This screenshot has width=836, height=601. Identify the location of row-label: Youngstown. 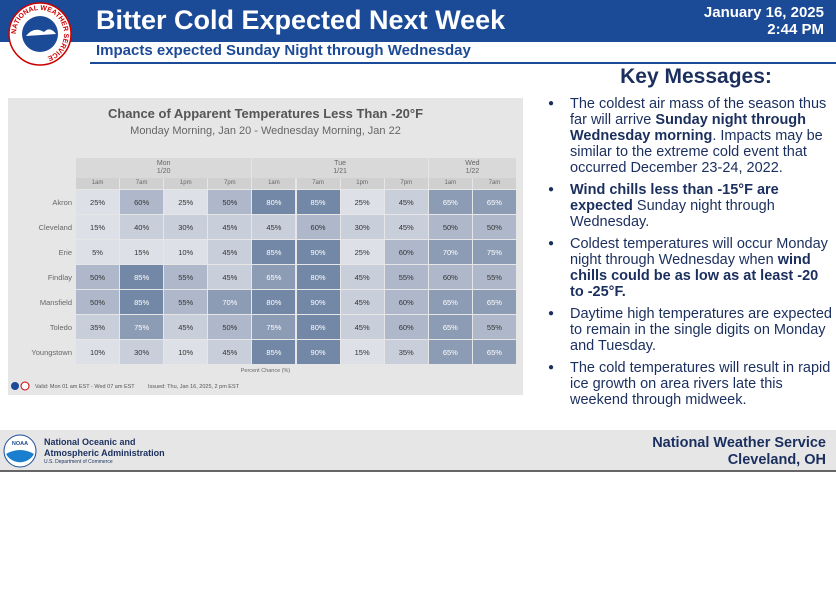
(51, 352).